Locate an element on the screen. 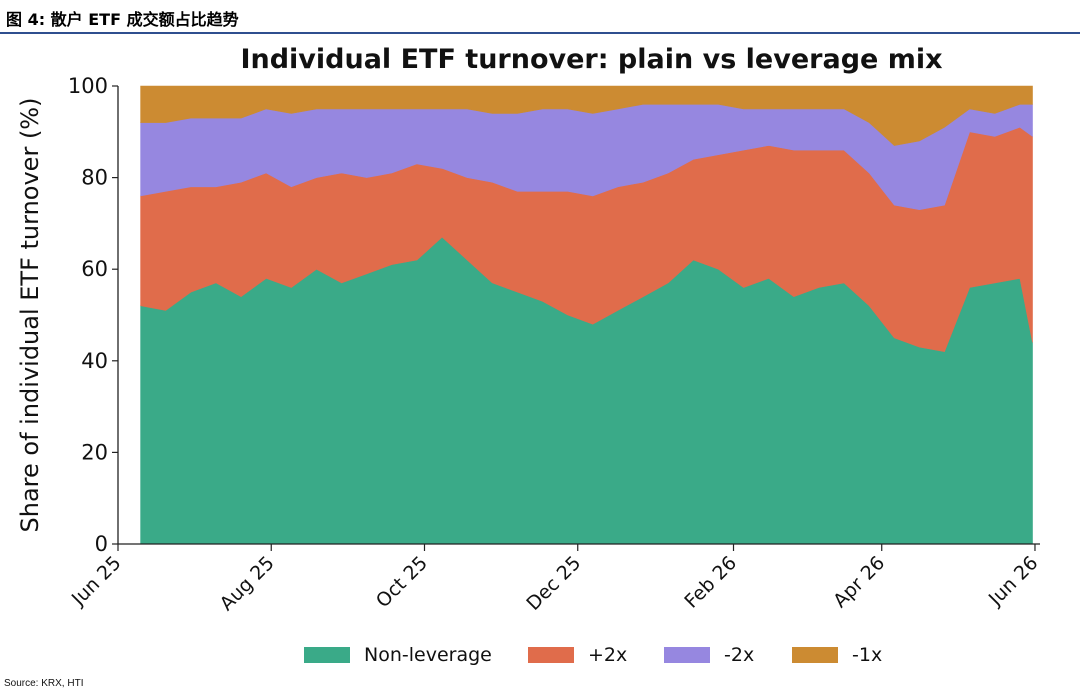 The width and height of the screenshot is (1080, 694). y-axis-ticks: 0 20 40 60 80 100 is located at coordinates (93, 315).